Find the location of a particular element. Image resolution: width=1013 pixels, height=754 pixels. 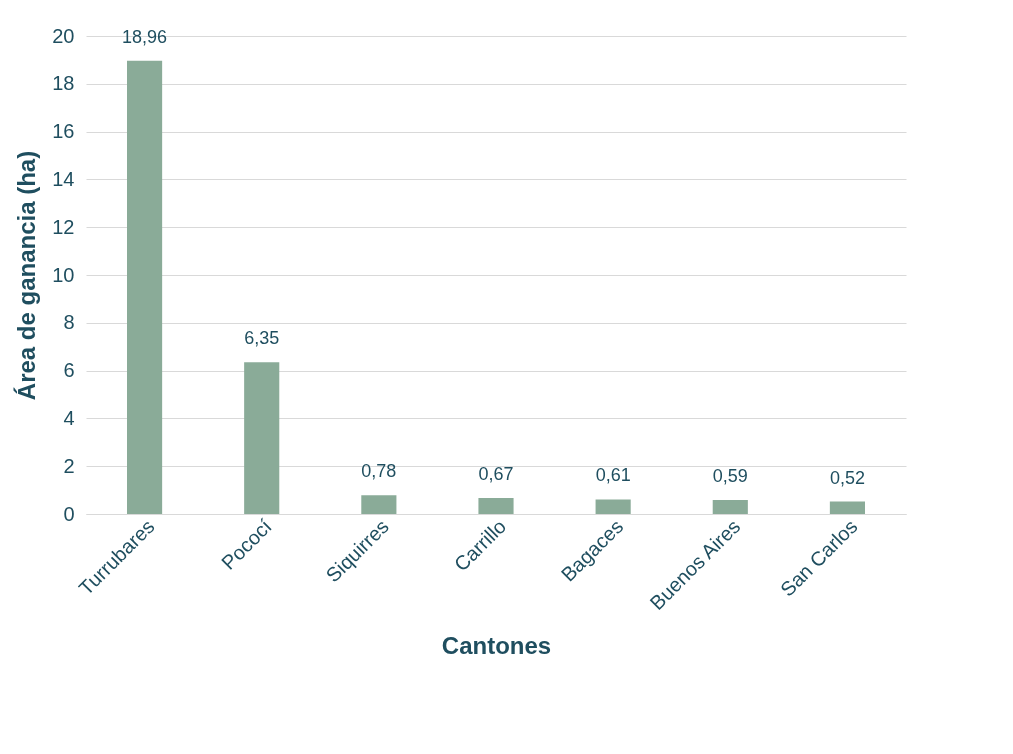

y-tick-label: 2 is located at coordinates (69, 465).